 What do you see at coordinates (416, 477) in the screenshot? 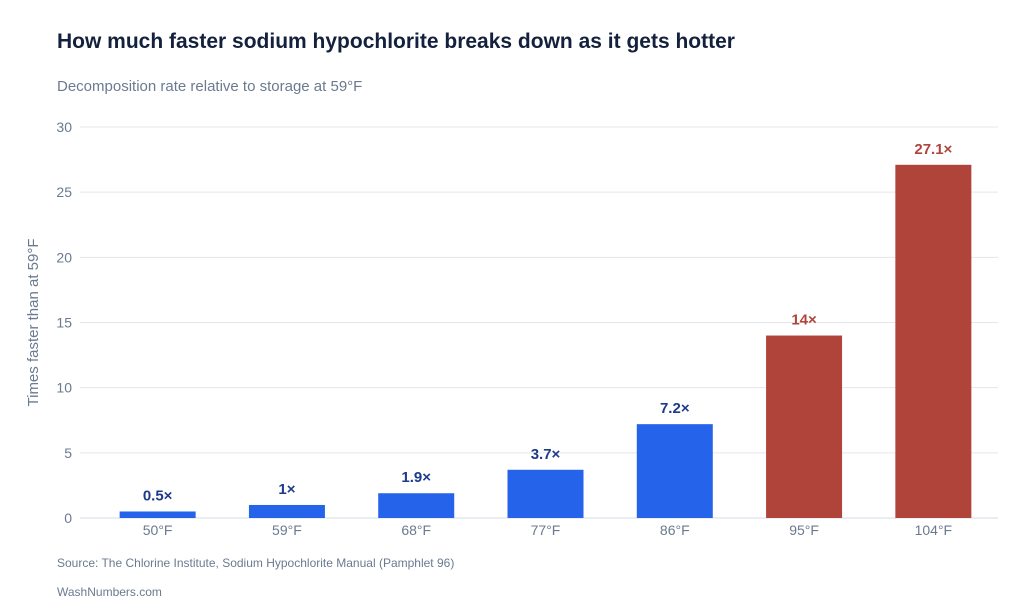
I see `data-label: 1.9×` at bounding box center [416, 477].